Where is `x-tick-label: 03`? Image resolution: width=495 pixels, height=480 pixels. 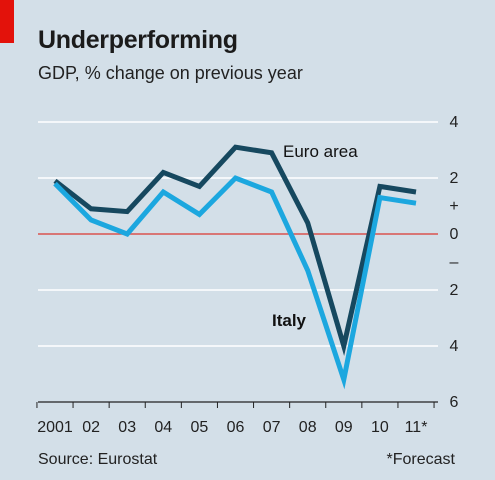 x-tick-label: 03 is located at coordinates (127, 427).